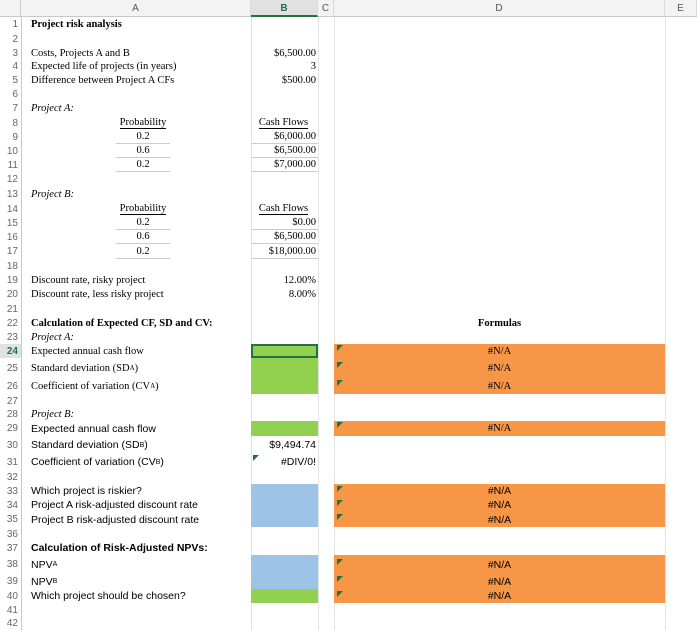 This screenshot has height=630, width=697. Describe the element at coordinates (10, 368) in the screenshot. I see `row-number: 25` at that location.